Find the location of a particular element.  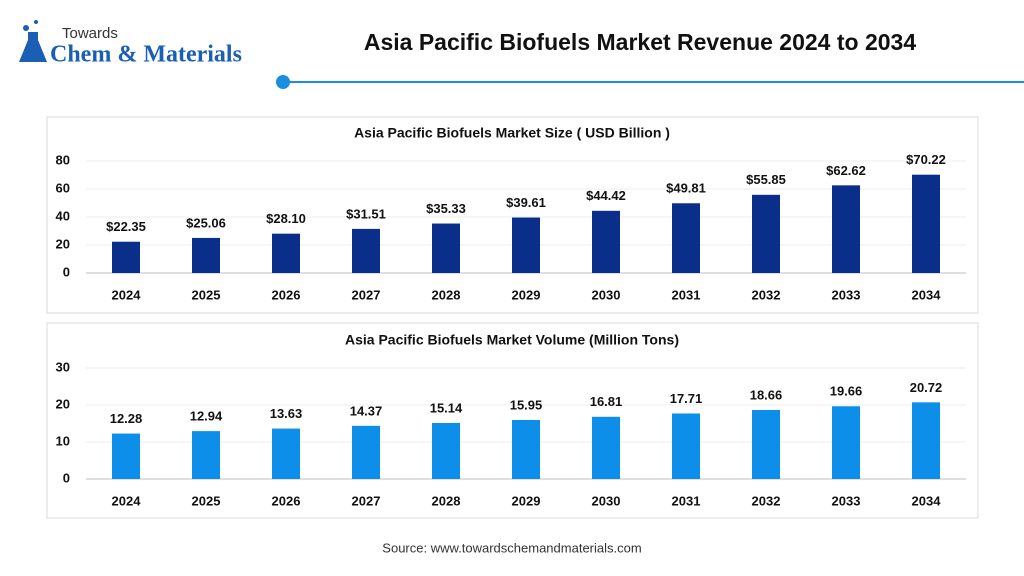

y-tick-label: 60 is located at coordinates (63, 187).